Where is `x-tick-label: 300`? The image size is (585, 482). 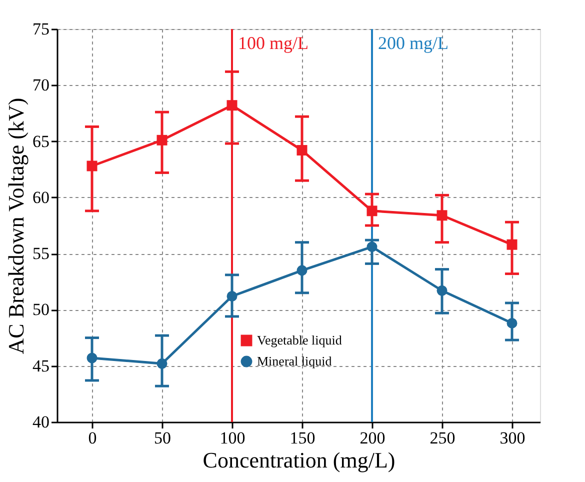 x-tick-label: 300 is located at coordinates (513, 438).